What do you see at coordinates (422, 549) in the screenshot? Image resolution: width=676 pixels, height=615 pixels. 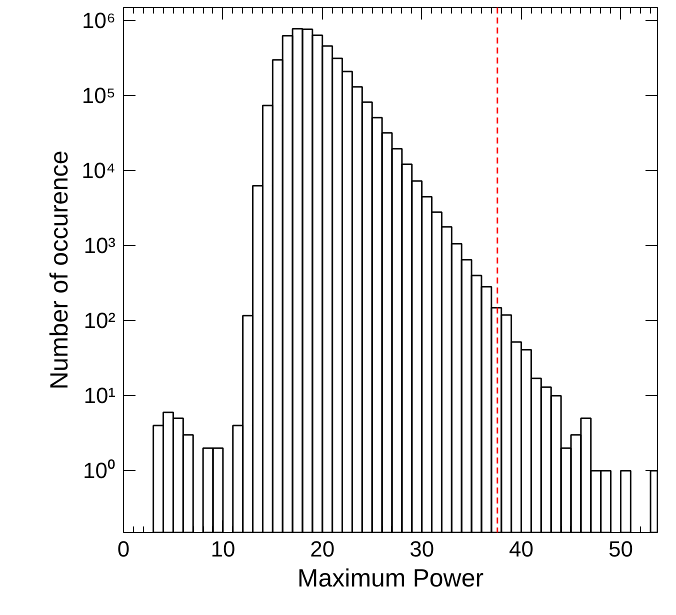 I see `x-tick-label: 30` at bounding box center [422, 549].